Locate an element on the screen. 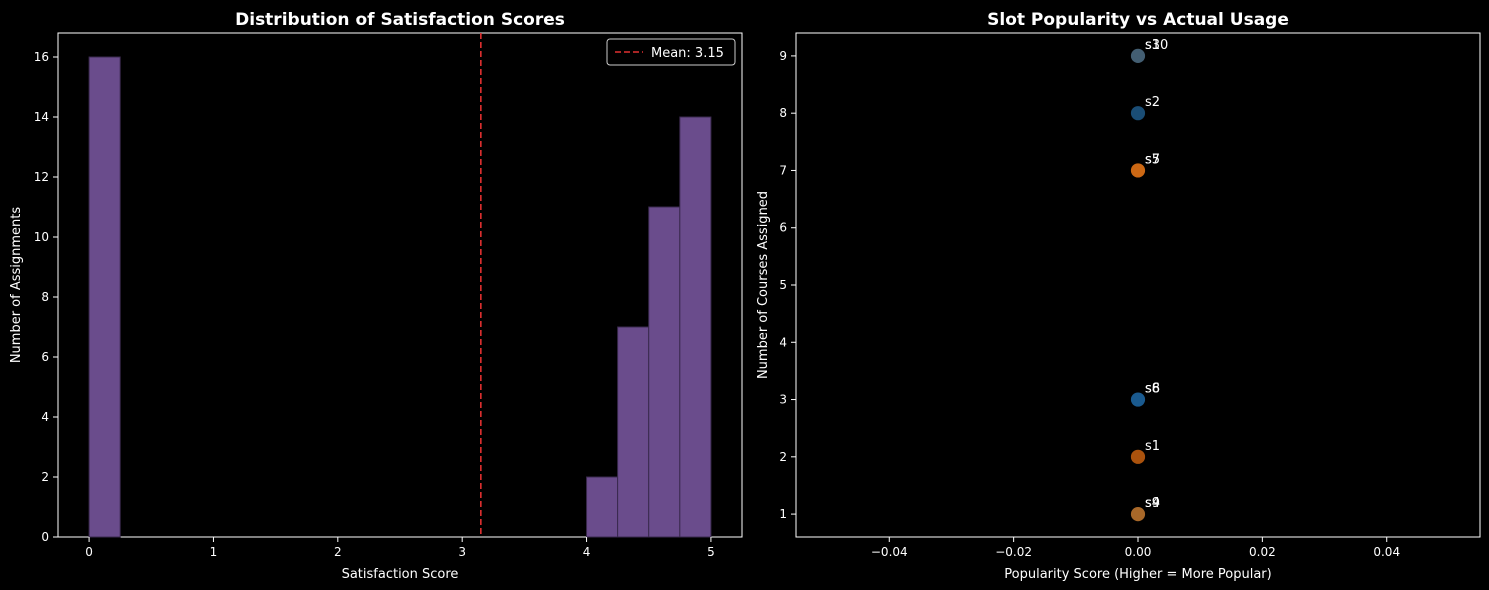 Image resolution: width=1489 pixels, height=590 pixels. x-tick-label: 0.02 is located at coordinates (1262, 552).